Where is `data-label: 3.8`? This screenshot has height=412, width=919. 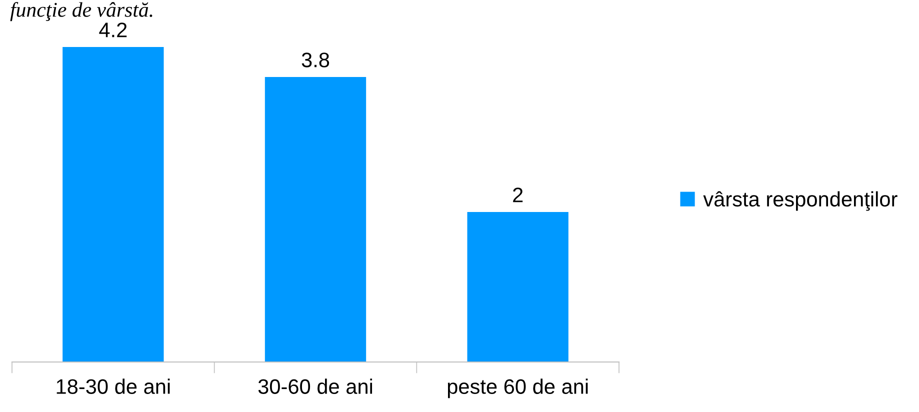 data-label: 3.8 is located at coordinates (316, 60).